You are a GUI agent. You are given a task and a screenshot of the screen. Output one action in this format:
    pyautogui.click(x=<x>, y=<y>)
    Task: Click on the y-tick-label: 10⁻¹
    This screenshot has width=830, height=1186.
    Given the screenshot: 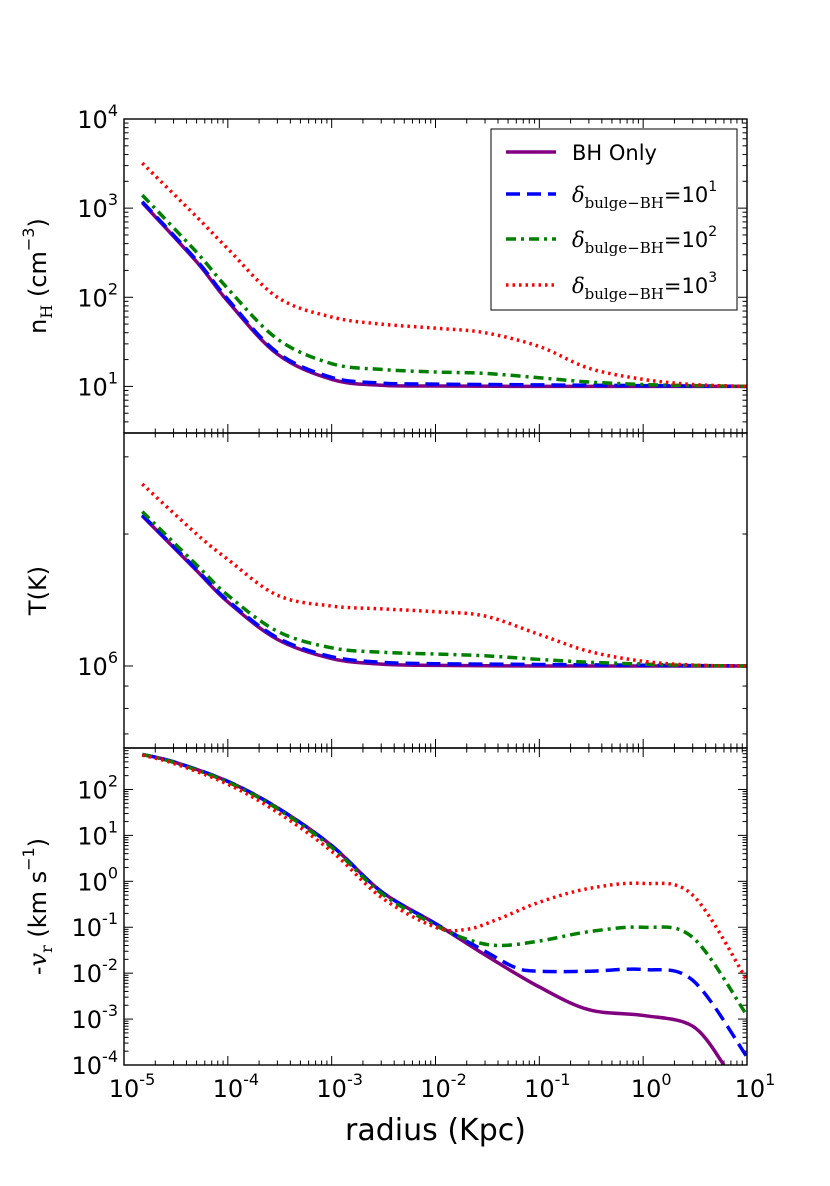 What is the action you would take?
    pyautogui.click(x=95, y=925)
    